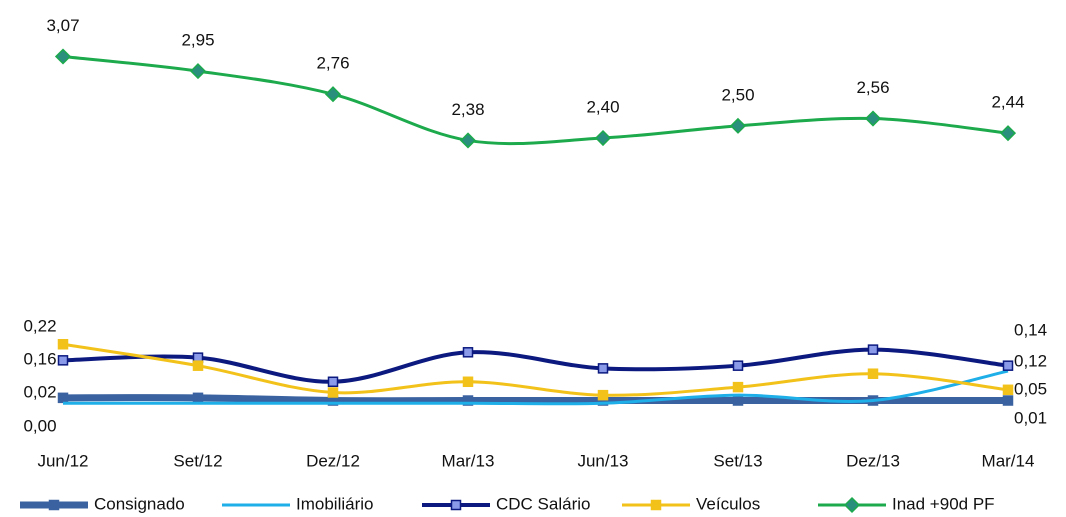  I want to click on legend-label: Imobiliário, so click(334, 503).